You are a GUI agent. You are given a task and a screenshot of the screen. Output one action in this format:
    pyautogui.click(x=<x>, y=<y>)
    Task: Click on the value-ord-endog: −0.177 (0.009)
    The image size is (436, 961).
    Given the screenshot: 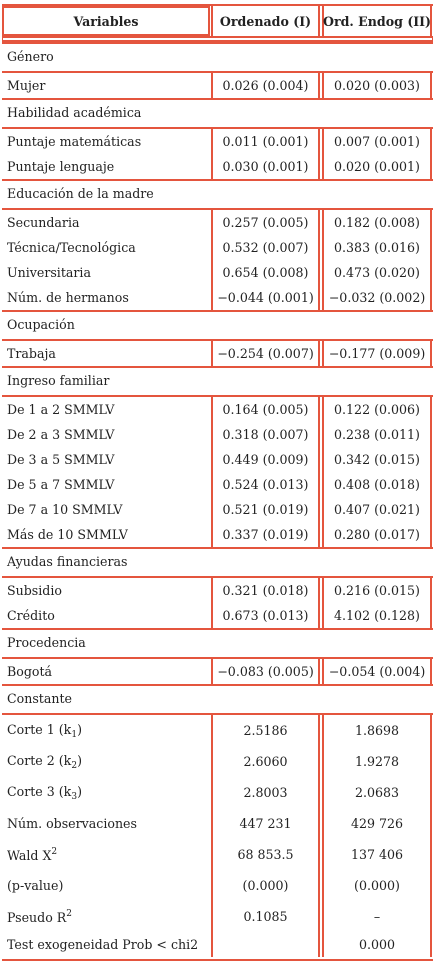 What is the action you would take?
    pyautogui.click(x=377, y=353)
    